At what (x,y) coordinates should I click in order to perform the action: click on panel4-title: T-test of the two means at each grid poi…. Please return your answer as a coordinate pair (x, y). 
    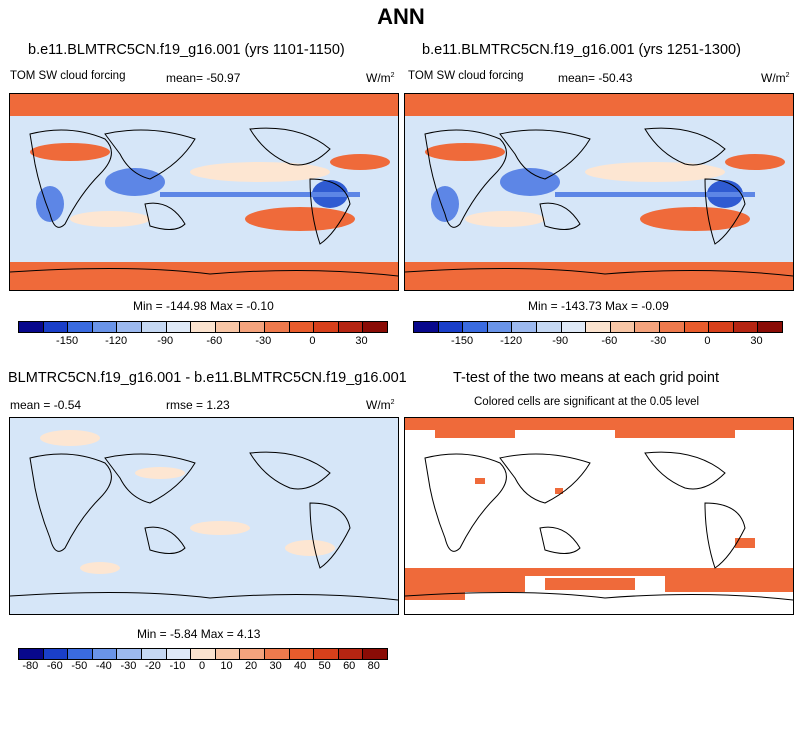
    Looking at the image, I should click on (586, 378).